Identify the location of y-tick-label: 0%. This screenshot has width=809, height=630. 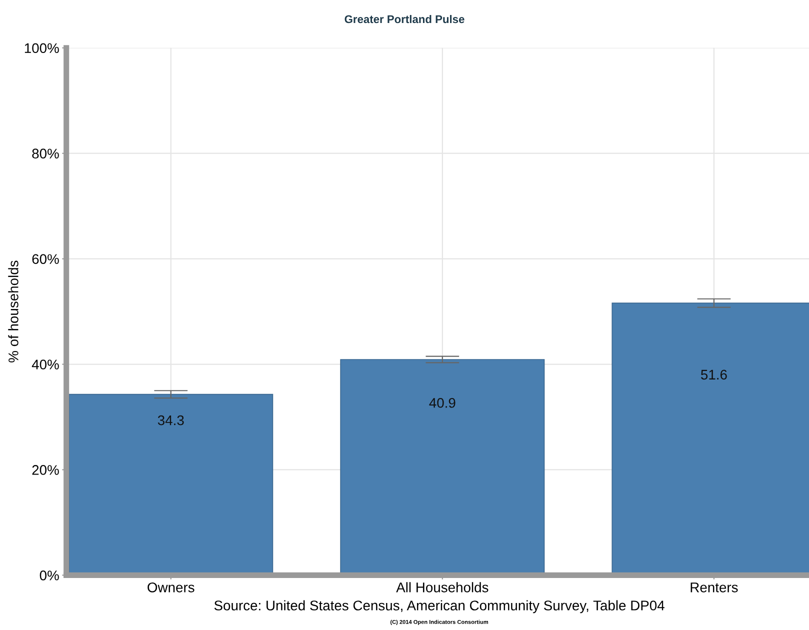
(49, 575).